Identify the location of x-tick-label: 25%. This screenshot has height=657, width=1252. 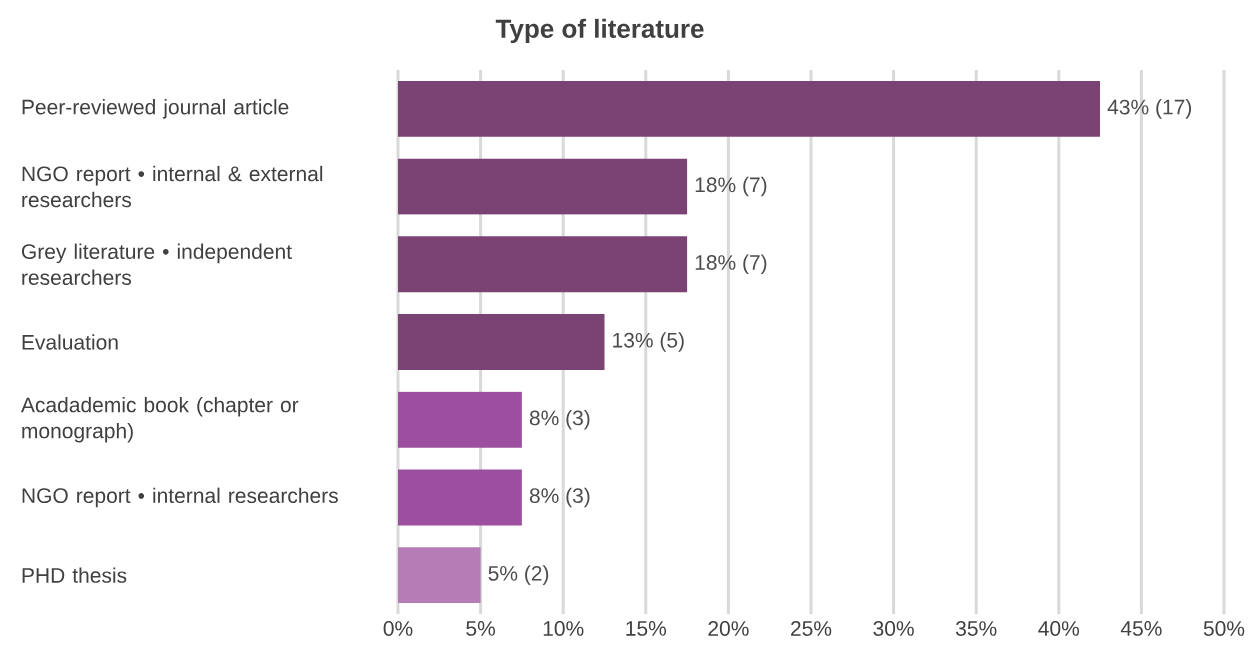
(811, 628).